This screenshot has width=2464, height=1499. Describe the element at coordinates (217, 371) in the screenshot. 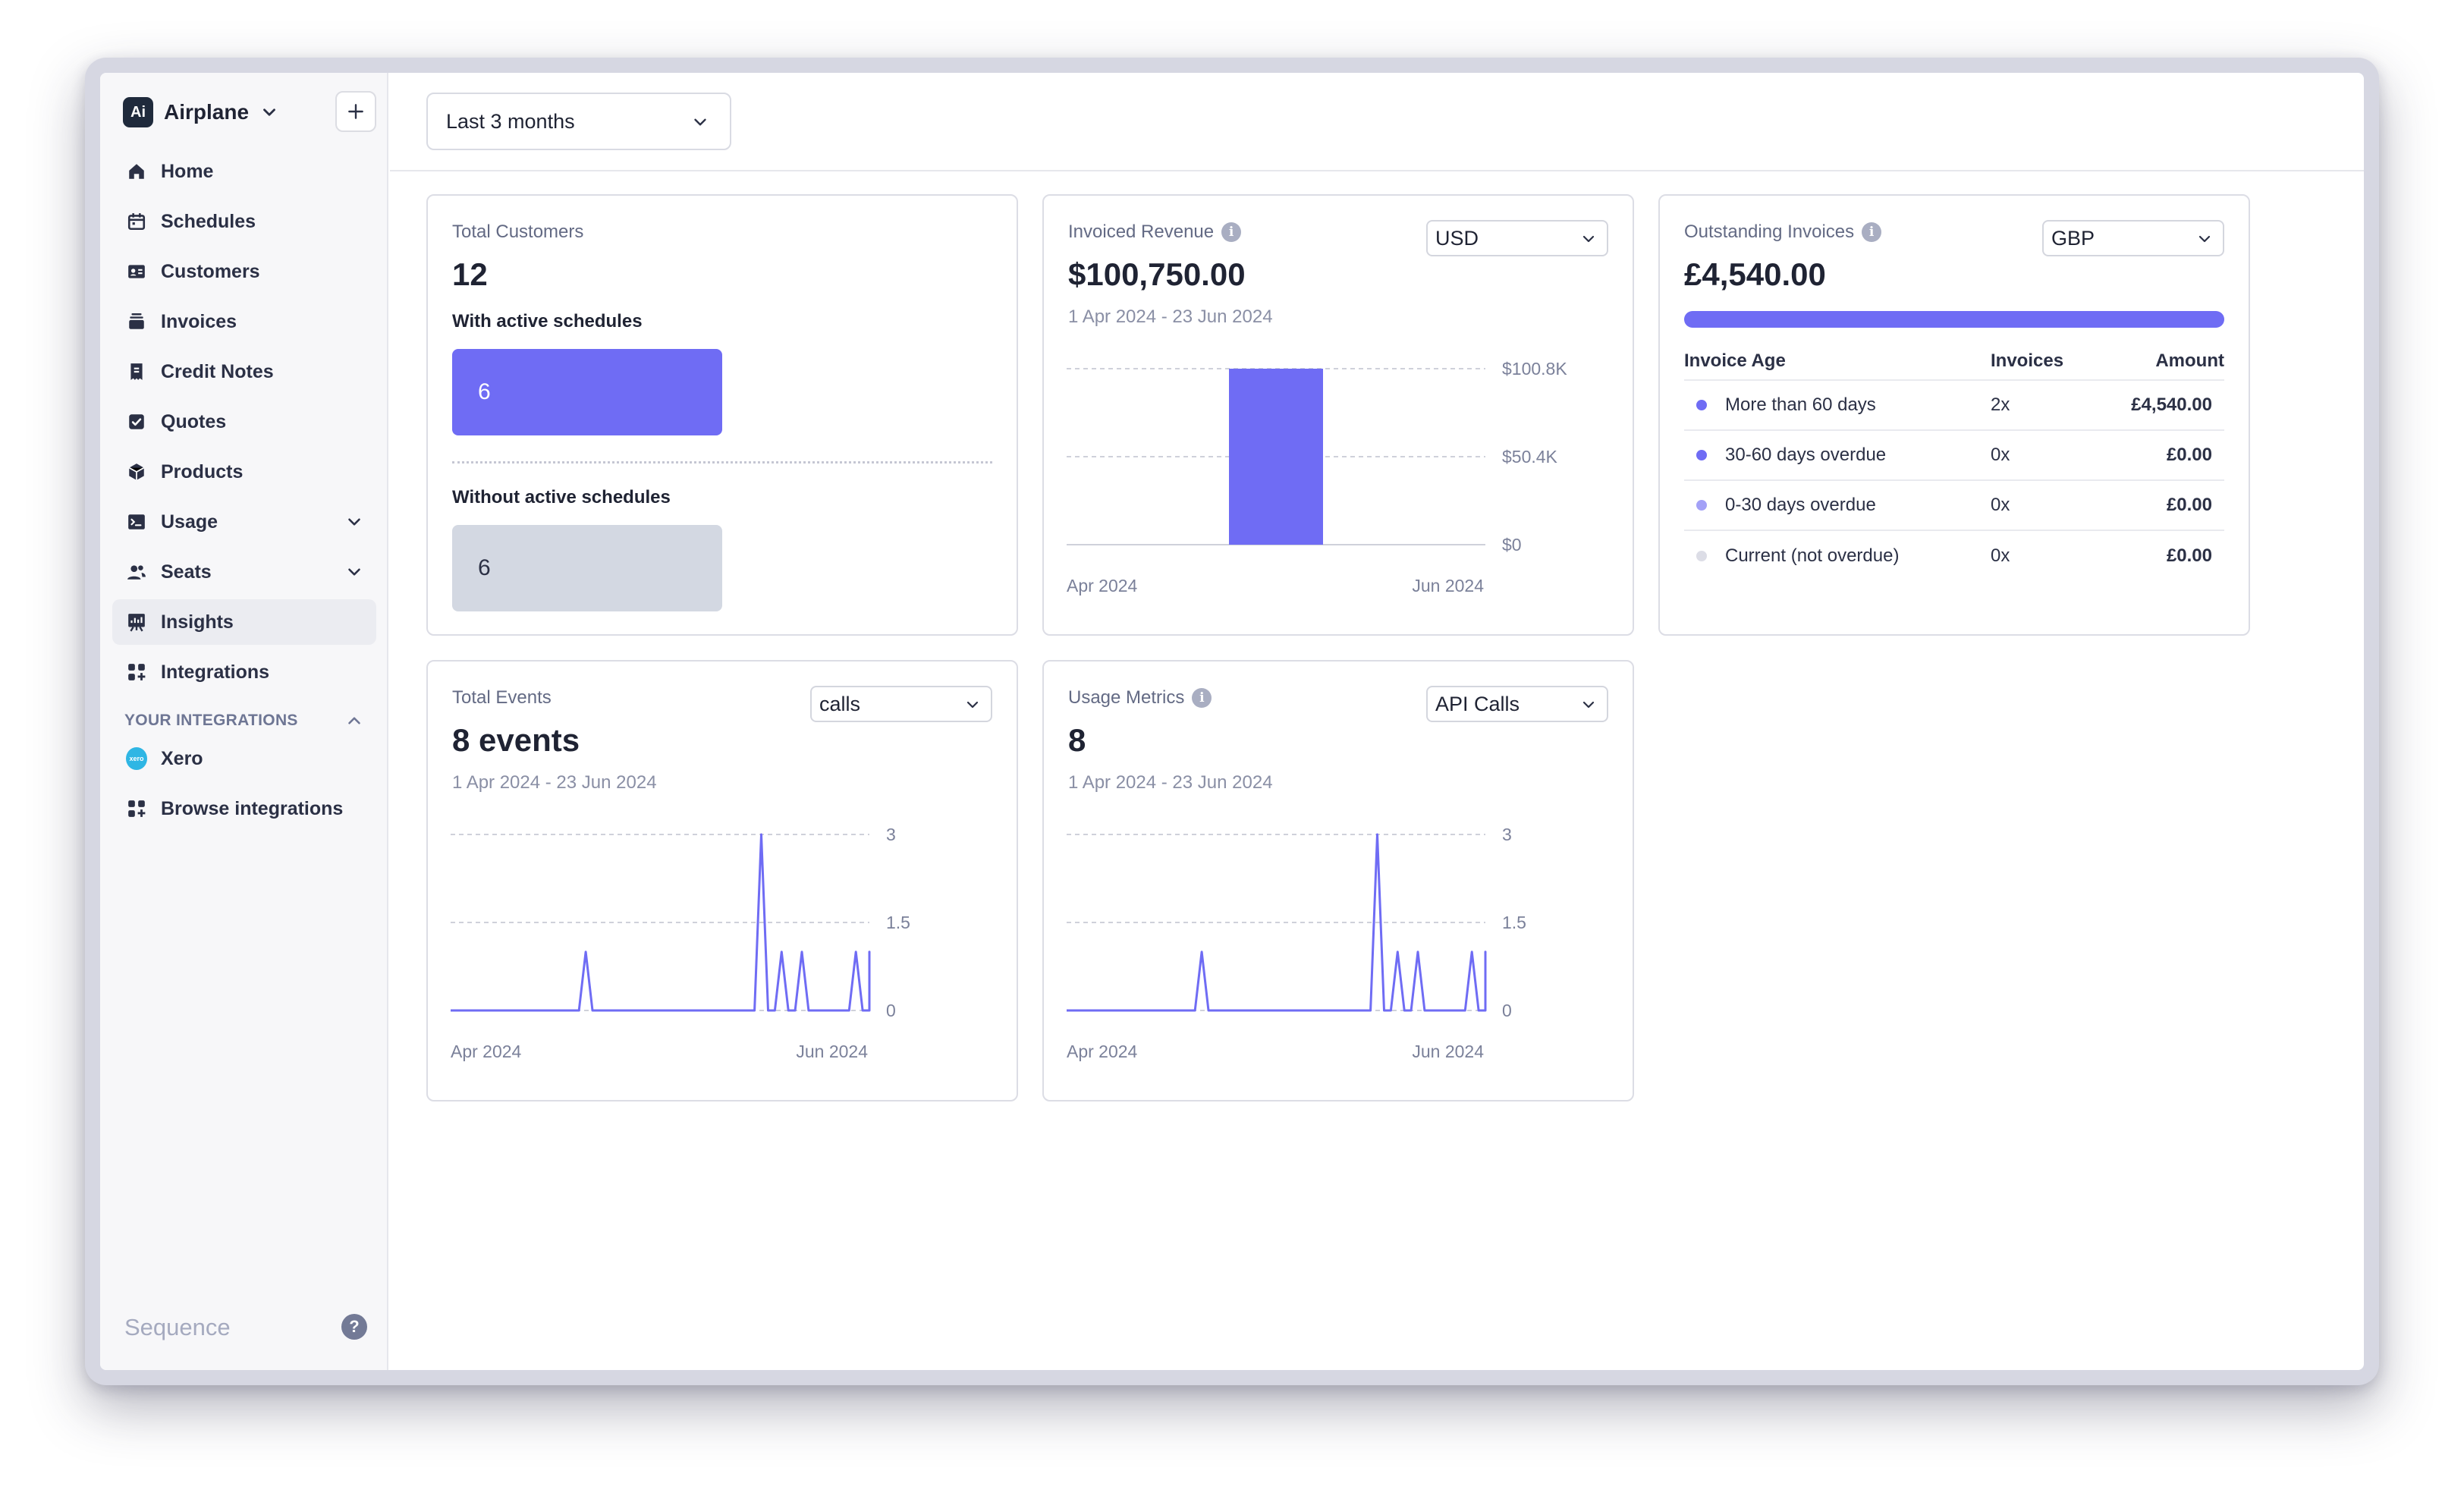

I see `sidebar-item-label: Credit Notes` at that location.